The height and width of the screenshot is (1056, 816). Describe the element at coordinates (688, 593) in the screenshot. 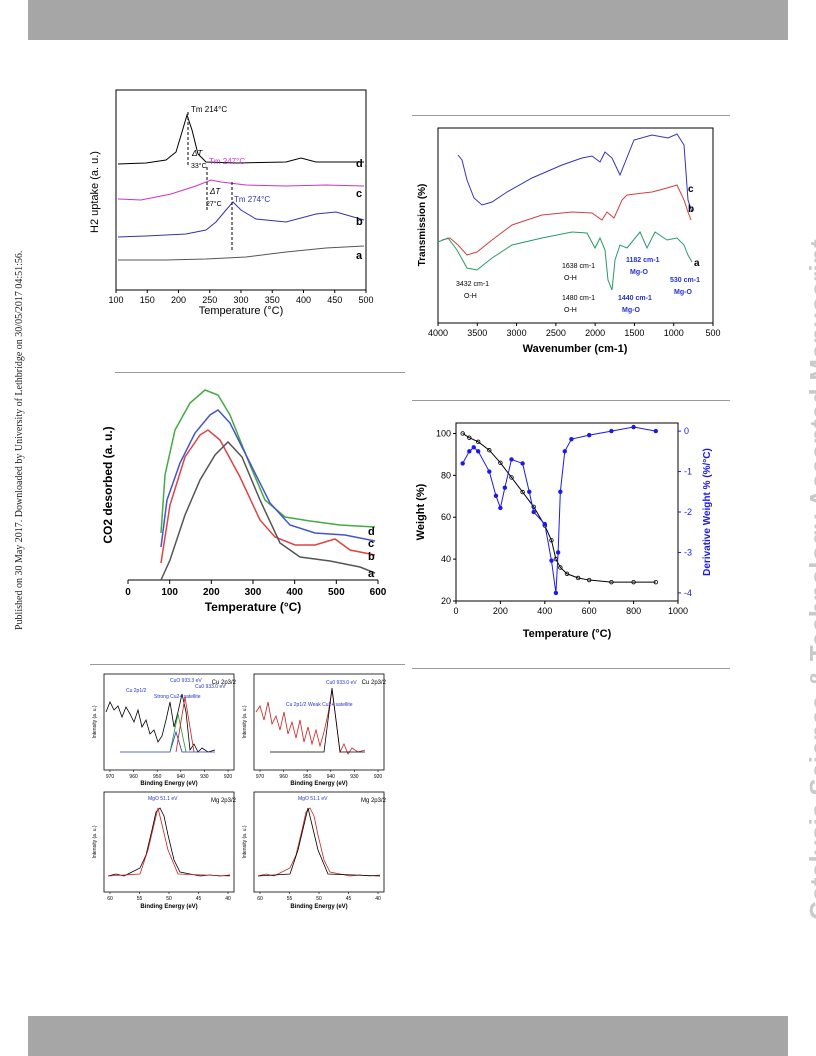

I see `y2-tick-label: -4` at that location.